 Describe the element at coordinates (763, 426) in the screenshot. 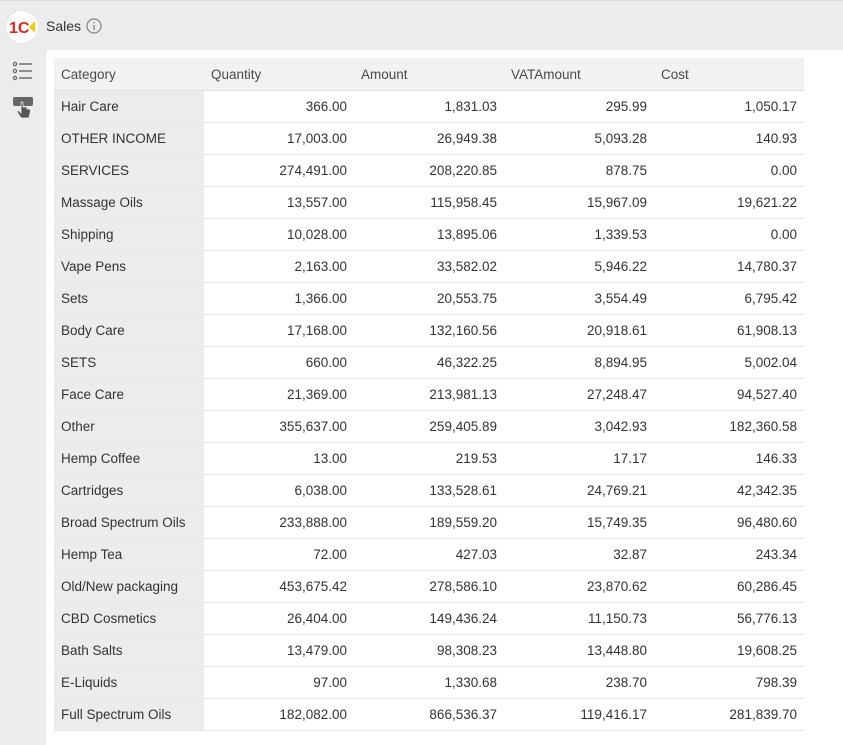

I see `cell-cost: 182,360.58` at that location.